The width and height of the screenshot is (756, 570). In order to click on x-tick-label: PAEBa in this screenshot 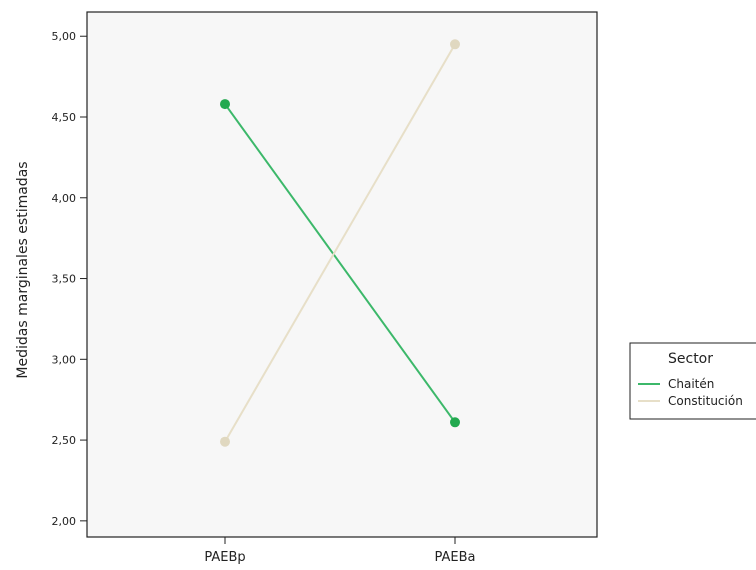, I will do `click(455, 557)`.